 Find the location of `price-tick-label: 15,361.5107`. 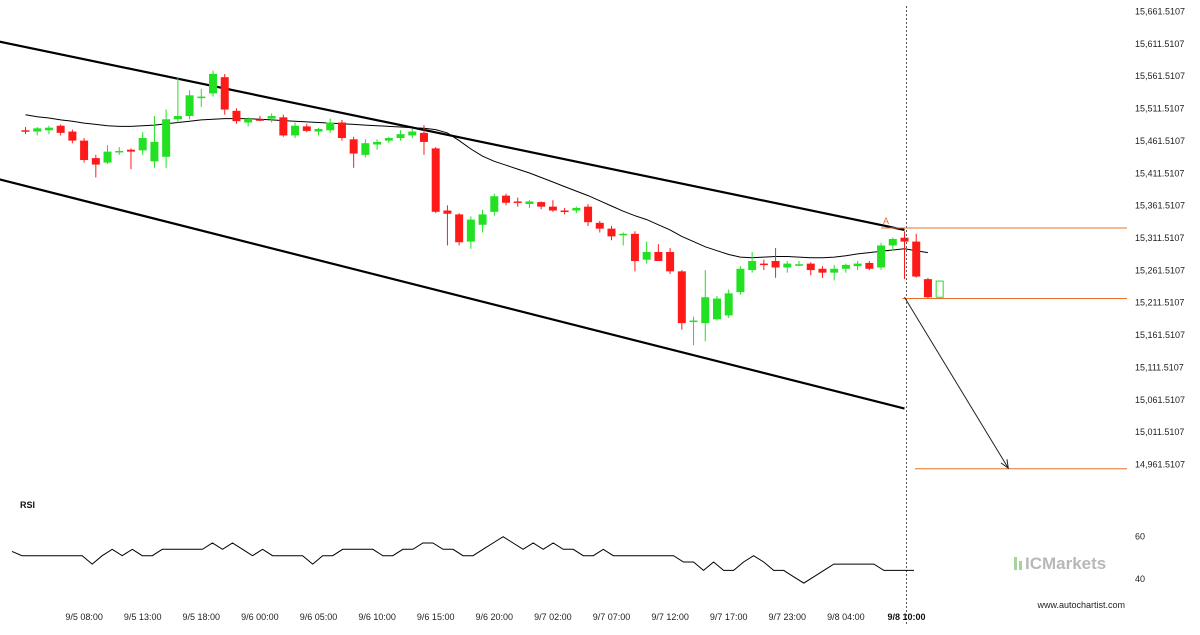

price-tick-label: 15,361.5107 is located at coordinates (1160, 206).